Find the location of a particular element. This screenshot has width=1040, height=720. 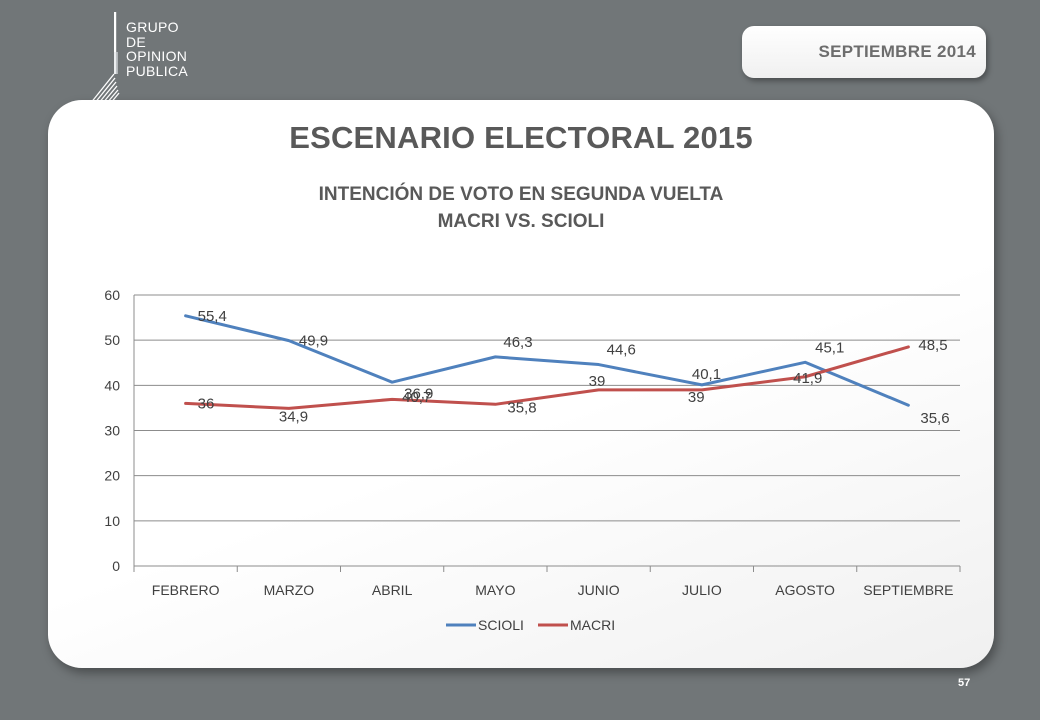

x-tick-label: MARZO is located at coordinates (289, 590).